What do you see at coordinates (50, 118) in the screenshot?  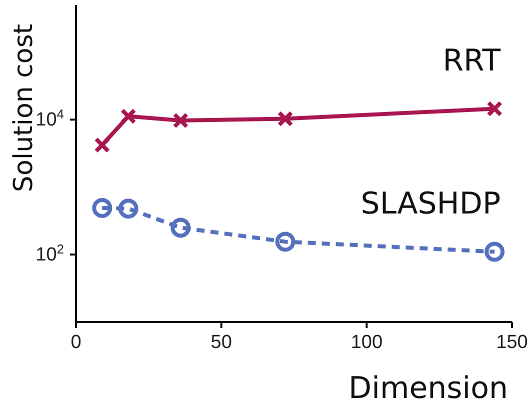 I see `y-tick-label: 10$^{4}$` at bounding box center [50, 118].